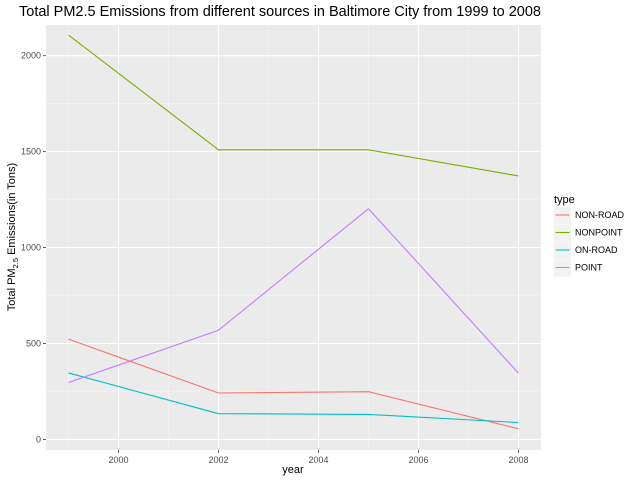 The image size is (640, 480). I want to click on legend-label-on-road: ON-ROAD, so click(596, 250).